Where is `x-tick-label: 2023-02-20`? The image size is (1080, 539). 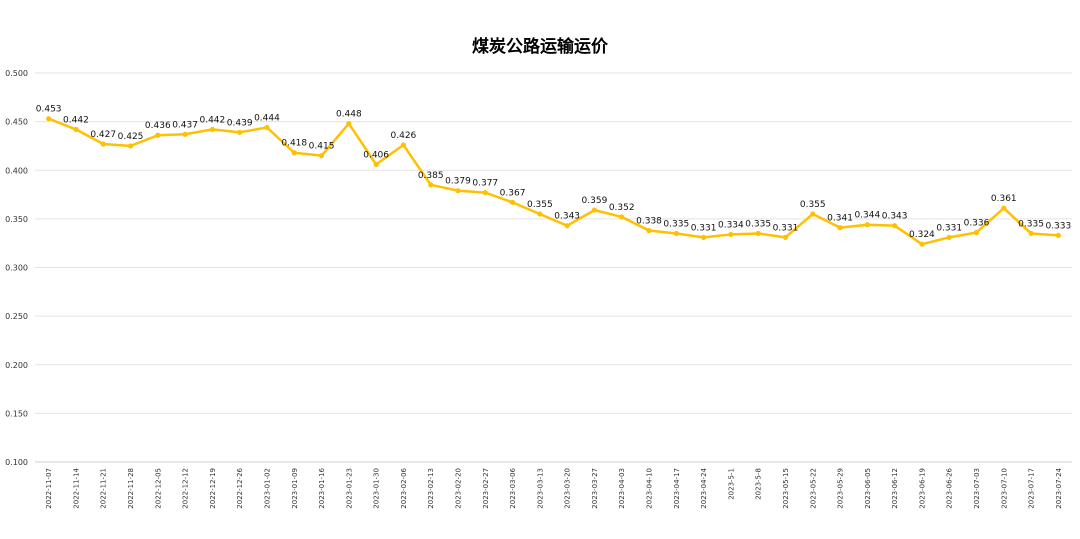 x-tick-label: 2023-02-20 is located at coordinates (458, 488).